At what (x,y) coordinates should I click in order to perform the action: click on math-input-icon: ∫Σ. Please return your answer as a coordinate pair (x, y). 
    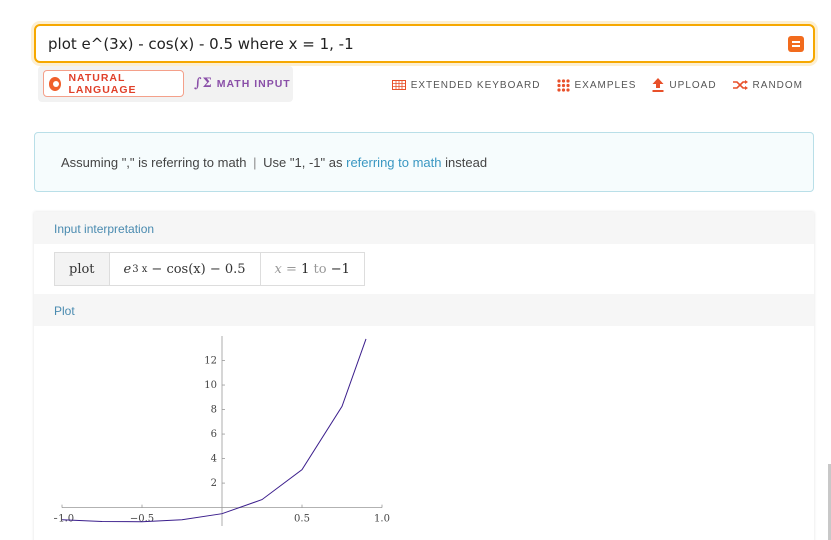
    Looking at the image, I should click on (203, 83).